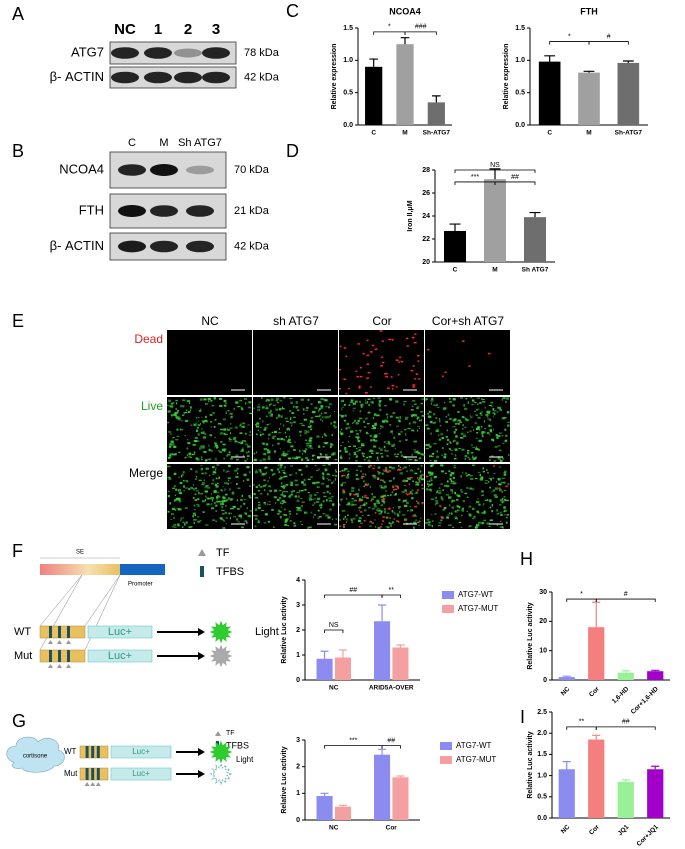 This screenshot has width=685, height=849. I want to click on lane-label: 3, so click(216, 29).